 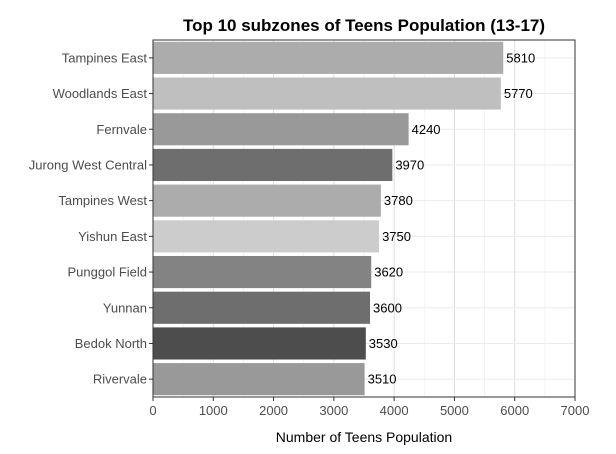 I want to click on data-label: 5770, so click(x=518, y=93).